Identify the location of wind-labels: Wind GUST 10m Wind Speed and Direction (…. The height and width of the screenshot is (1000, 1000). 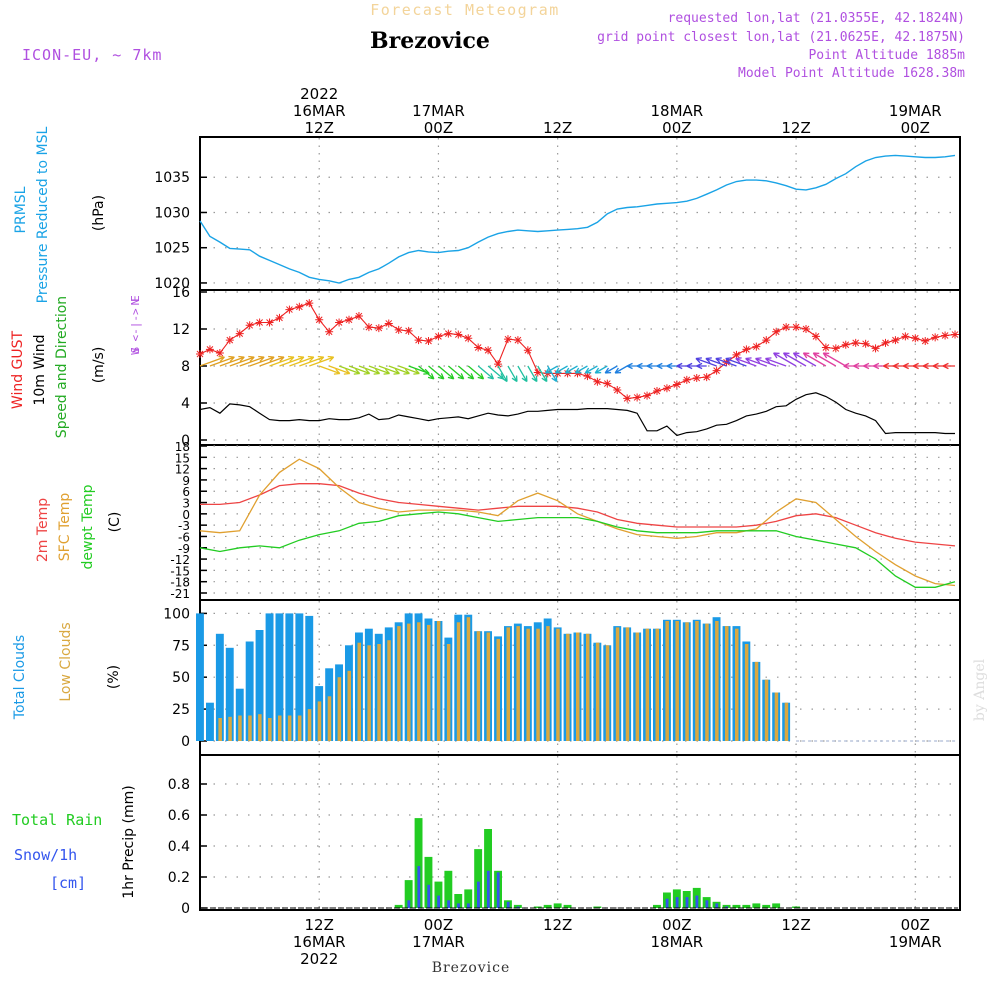
(76, 366).